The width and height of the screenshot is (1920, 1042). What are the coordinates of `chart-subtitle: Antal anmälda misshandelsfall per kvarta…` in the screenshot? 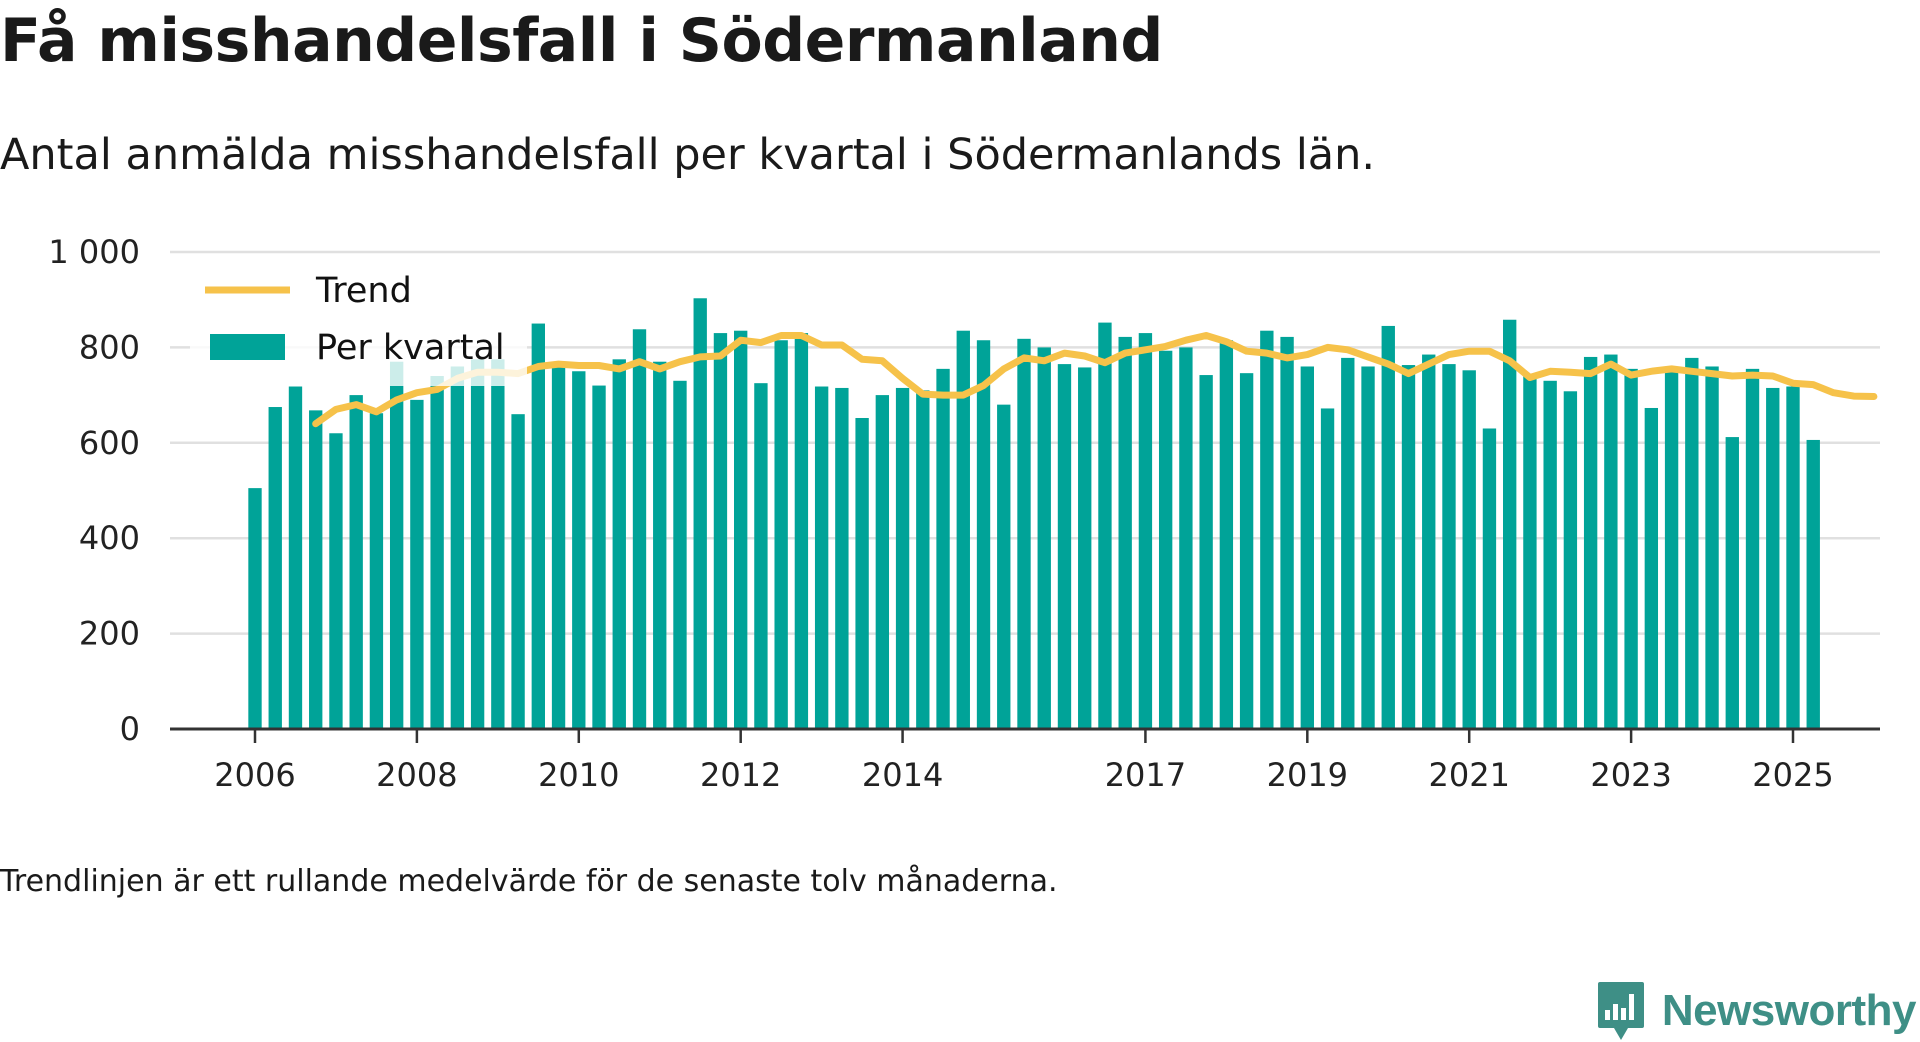 It's located at (688, 155).